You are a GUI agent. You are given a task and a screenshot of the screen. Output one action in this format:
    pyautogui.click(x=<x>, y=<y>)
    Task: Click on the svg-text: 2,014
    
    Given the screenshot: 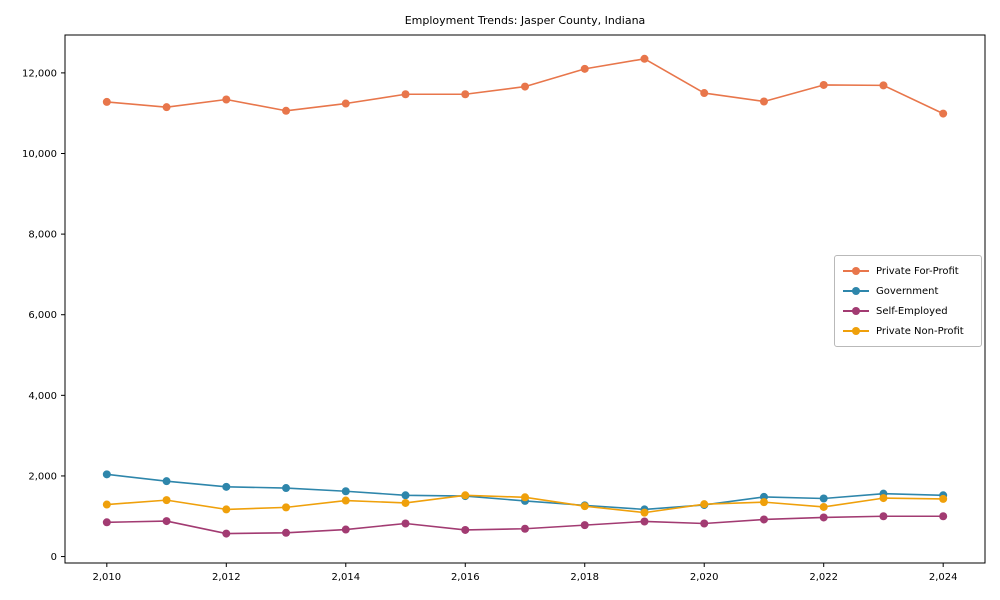 What is the action you would take?
    pyautogui.click(x=345, y=577)
    